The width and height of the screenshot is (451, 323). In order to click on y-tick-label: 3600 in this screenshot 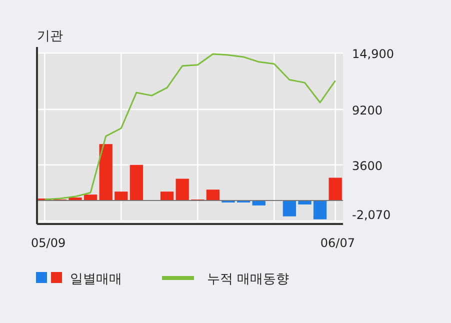, I will do `click(367, 165)`.